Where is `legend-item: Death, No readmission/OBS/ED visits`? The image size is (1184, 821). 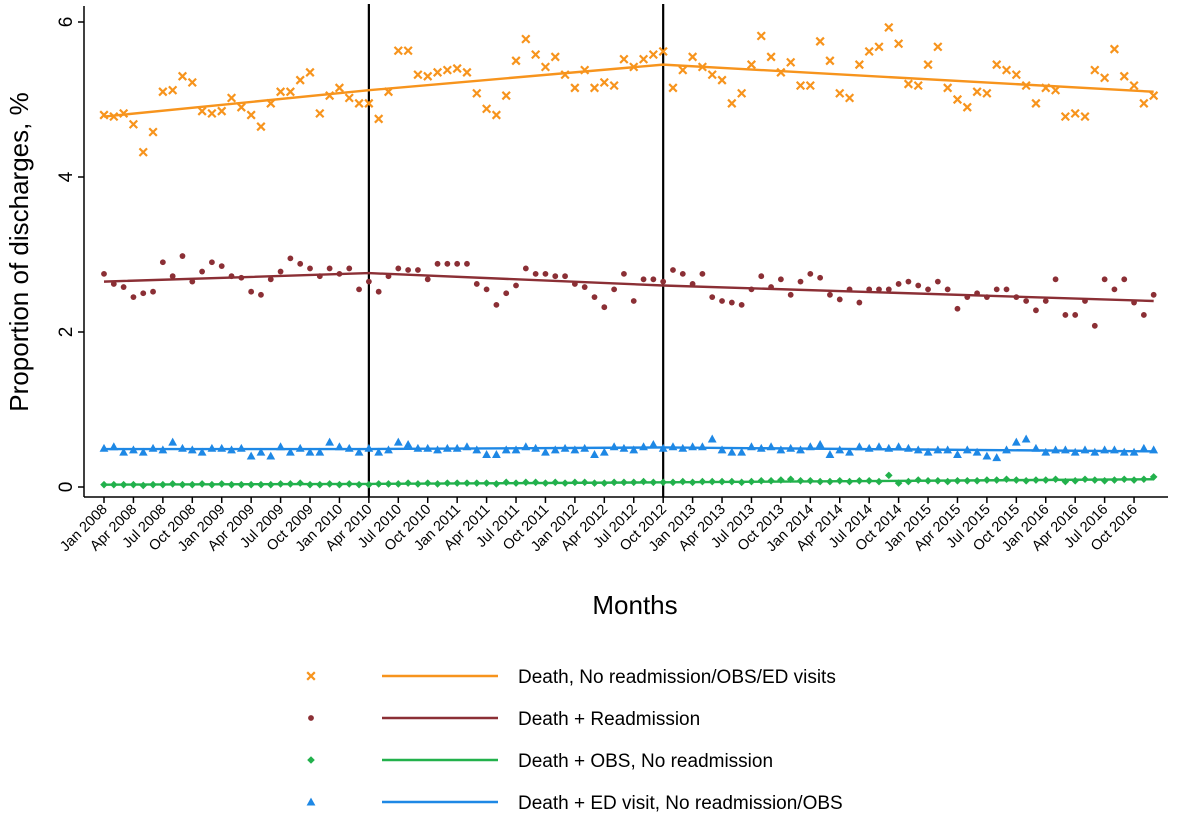 legend-item: Death, No readmission/OBS/ED visits is located at coordinates (571, 677).